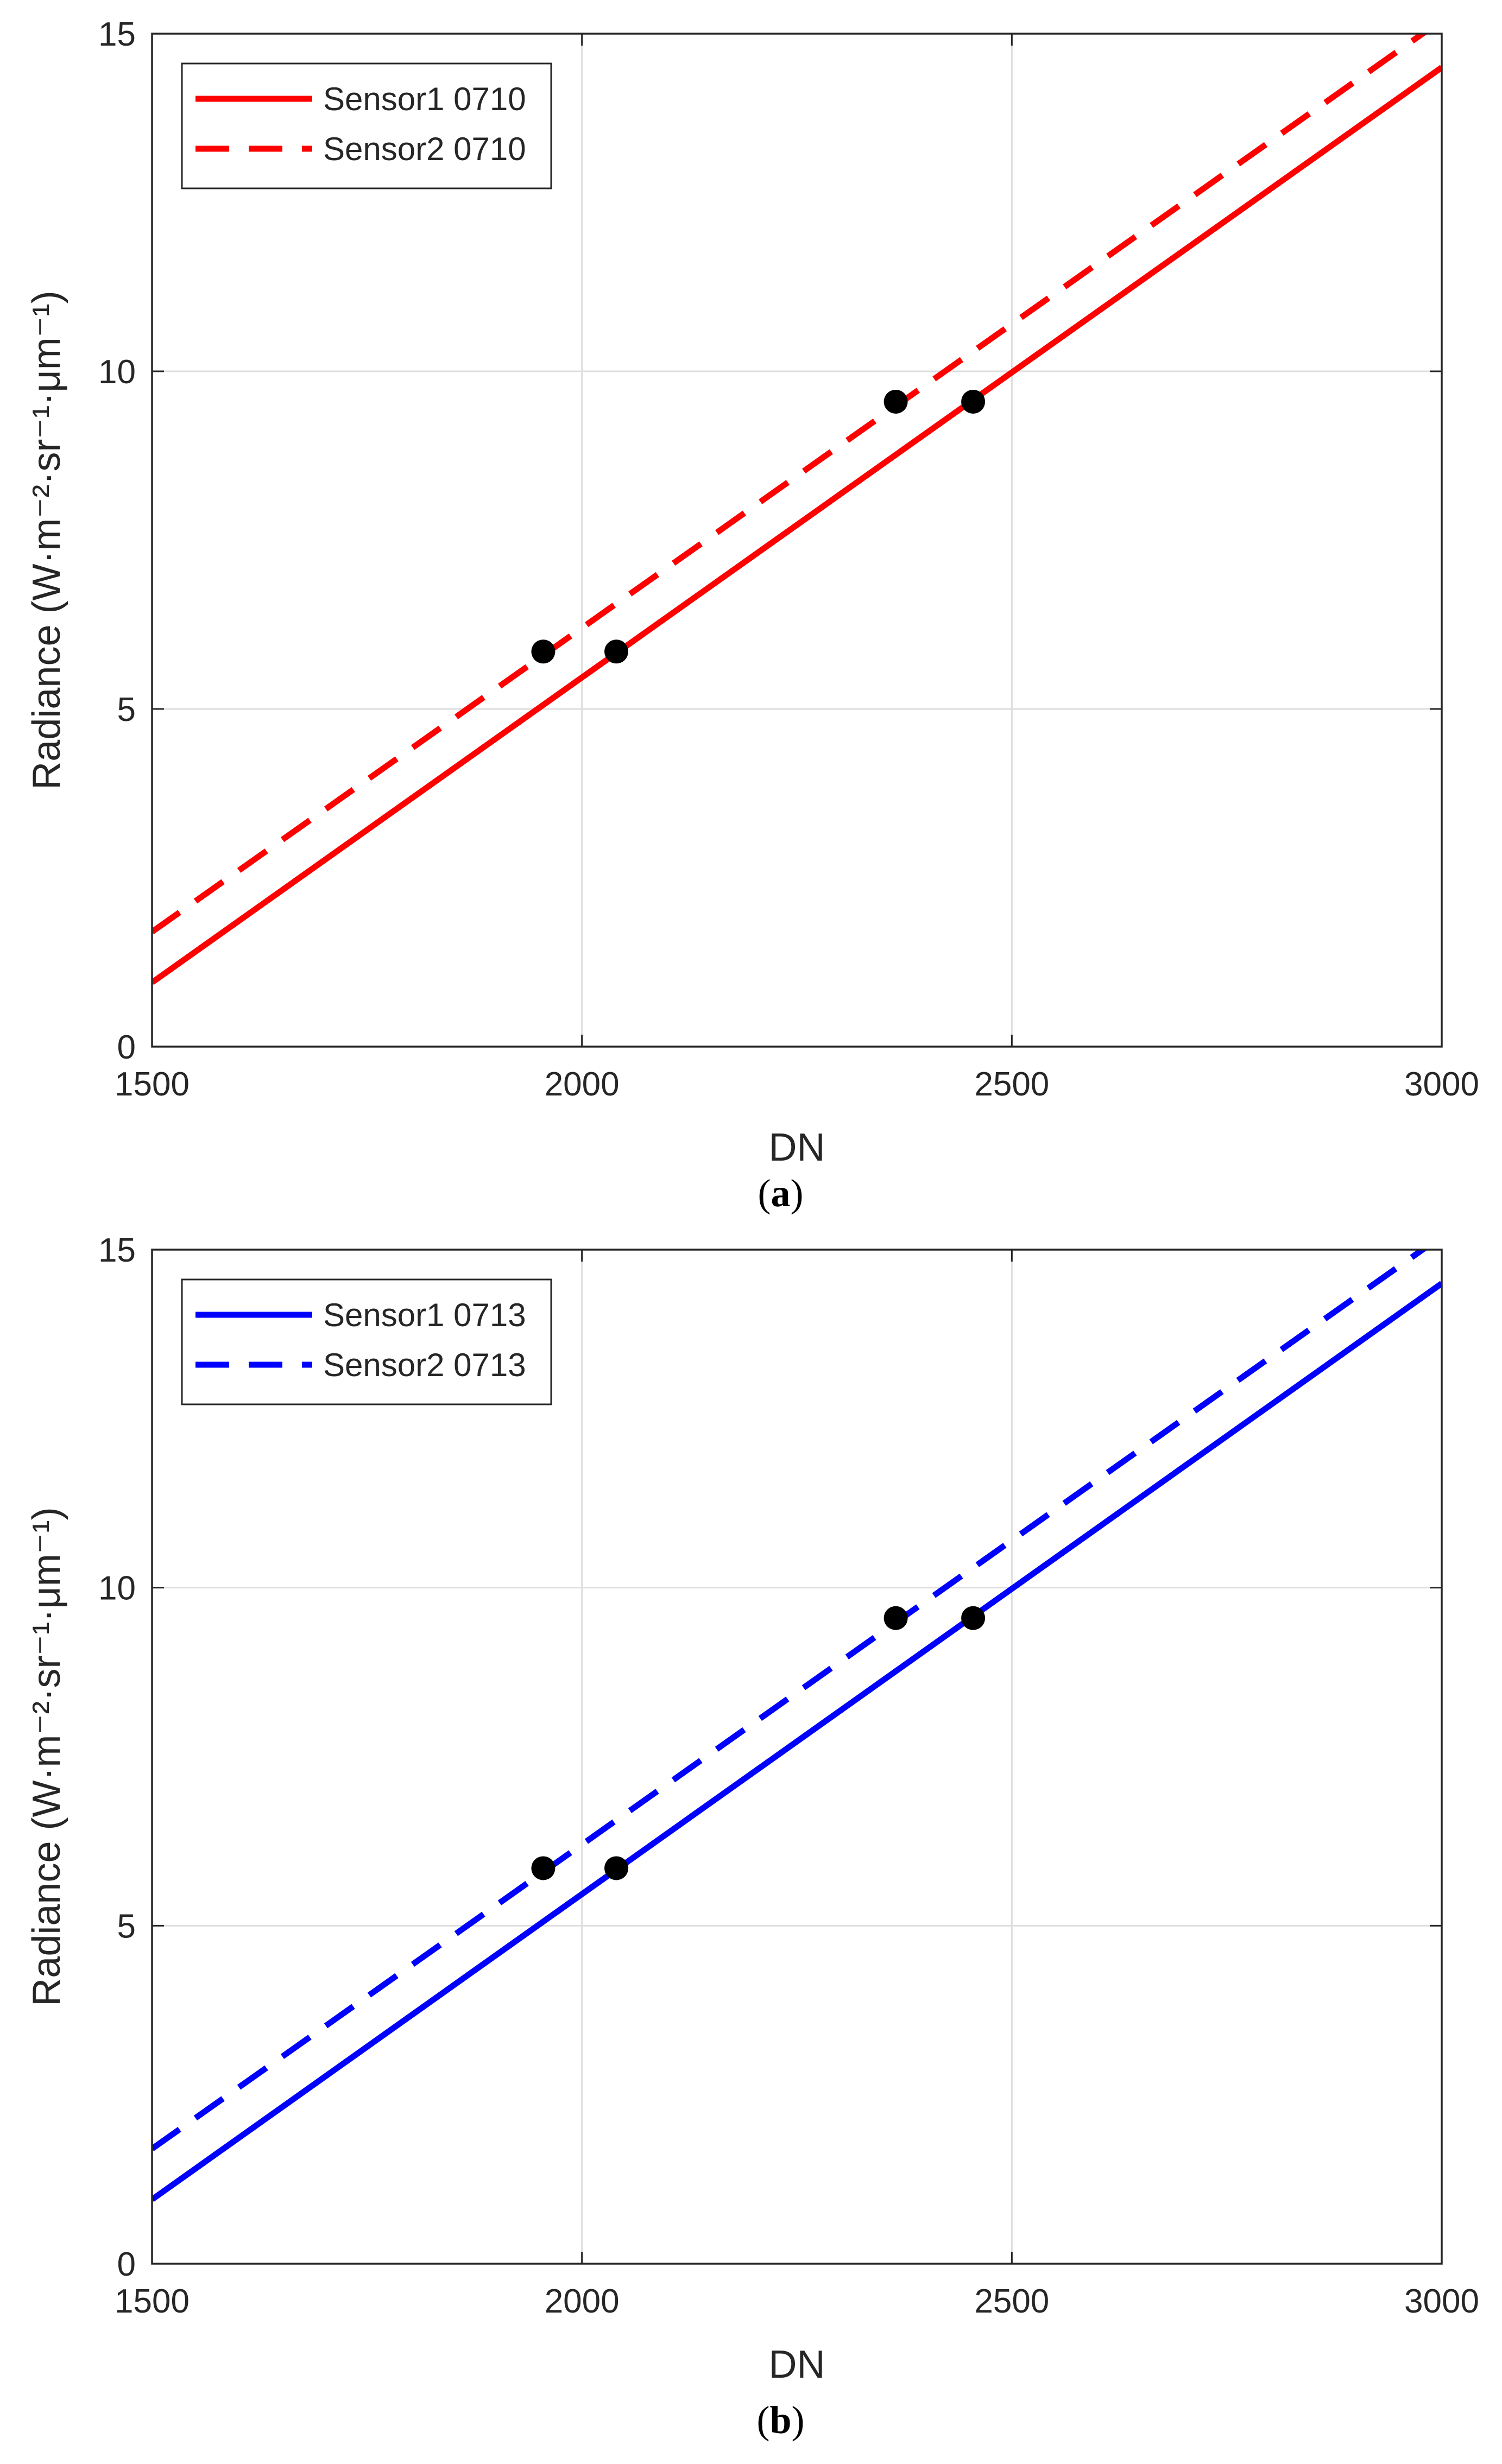 The height and width of the screenshot is (2464, 1502). I want to click on legend: Sensor1 0713 Sensor2 0713, so click(366, 1341).